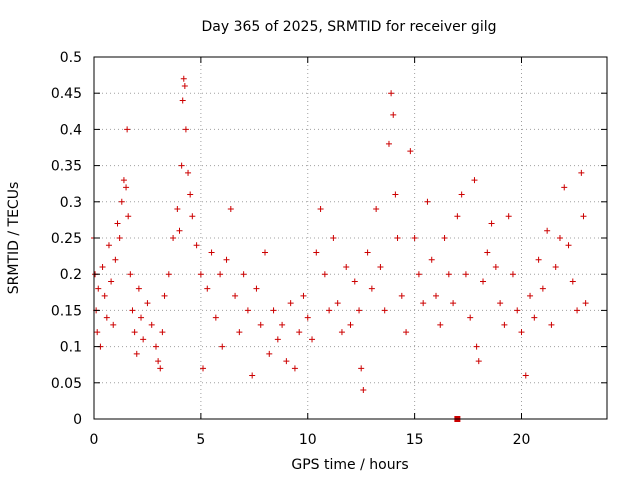  What do you see at coordinates (200, 440) in the screenshot?
I see `x-tick-label: 5` at bounding box center [200, 440].